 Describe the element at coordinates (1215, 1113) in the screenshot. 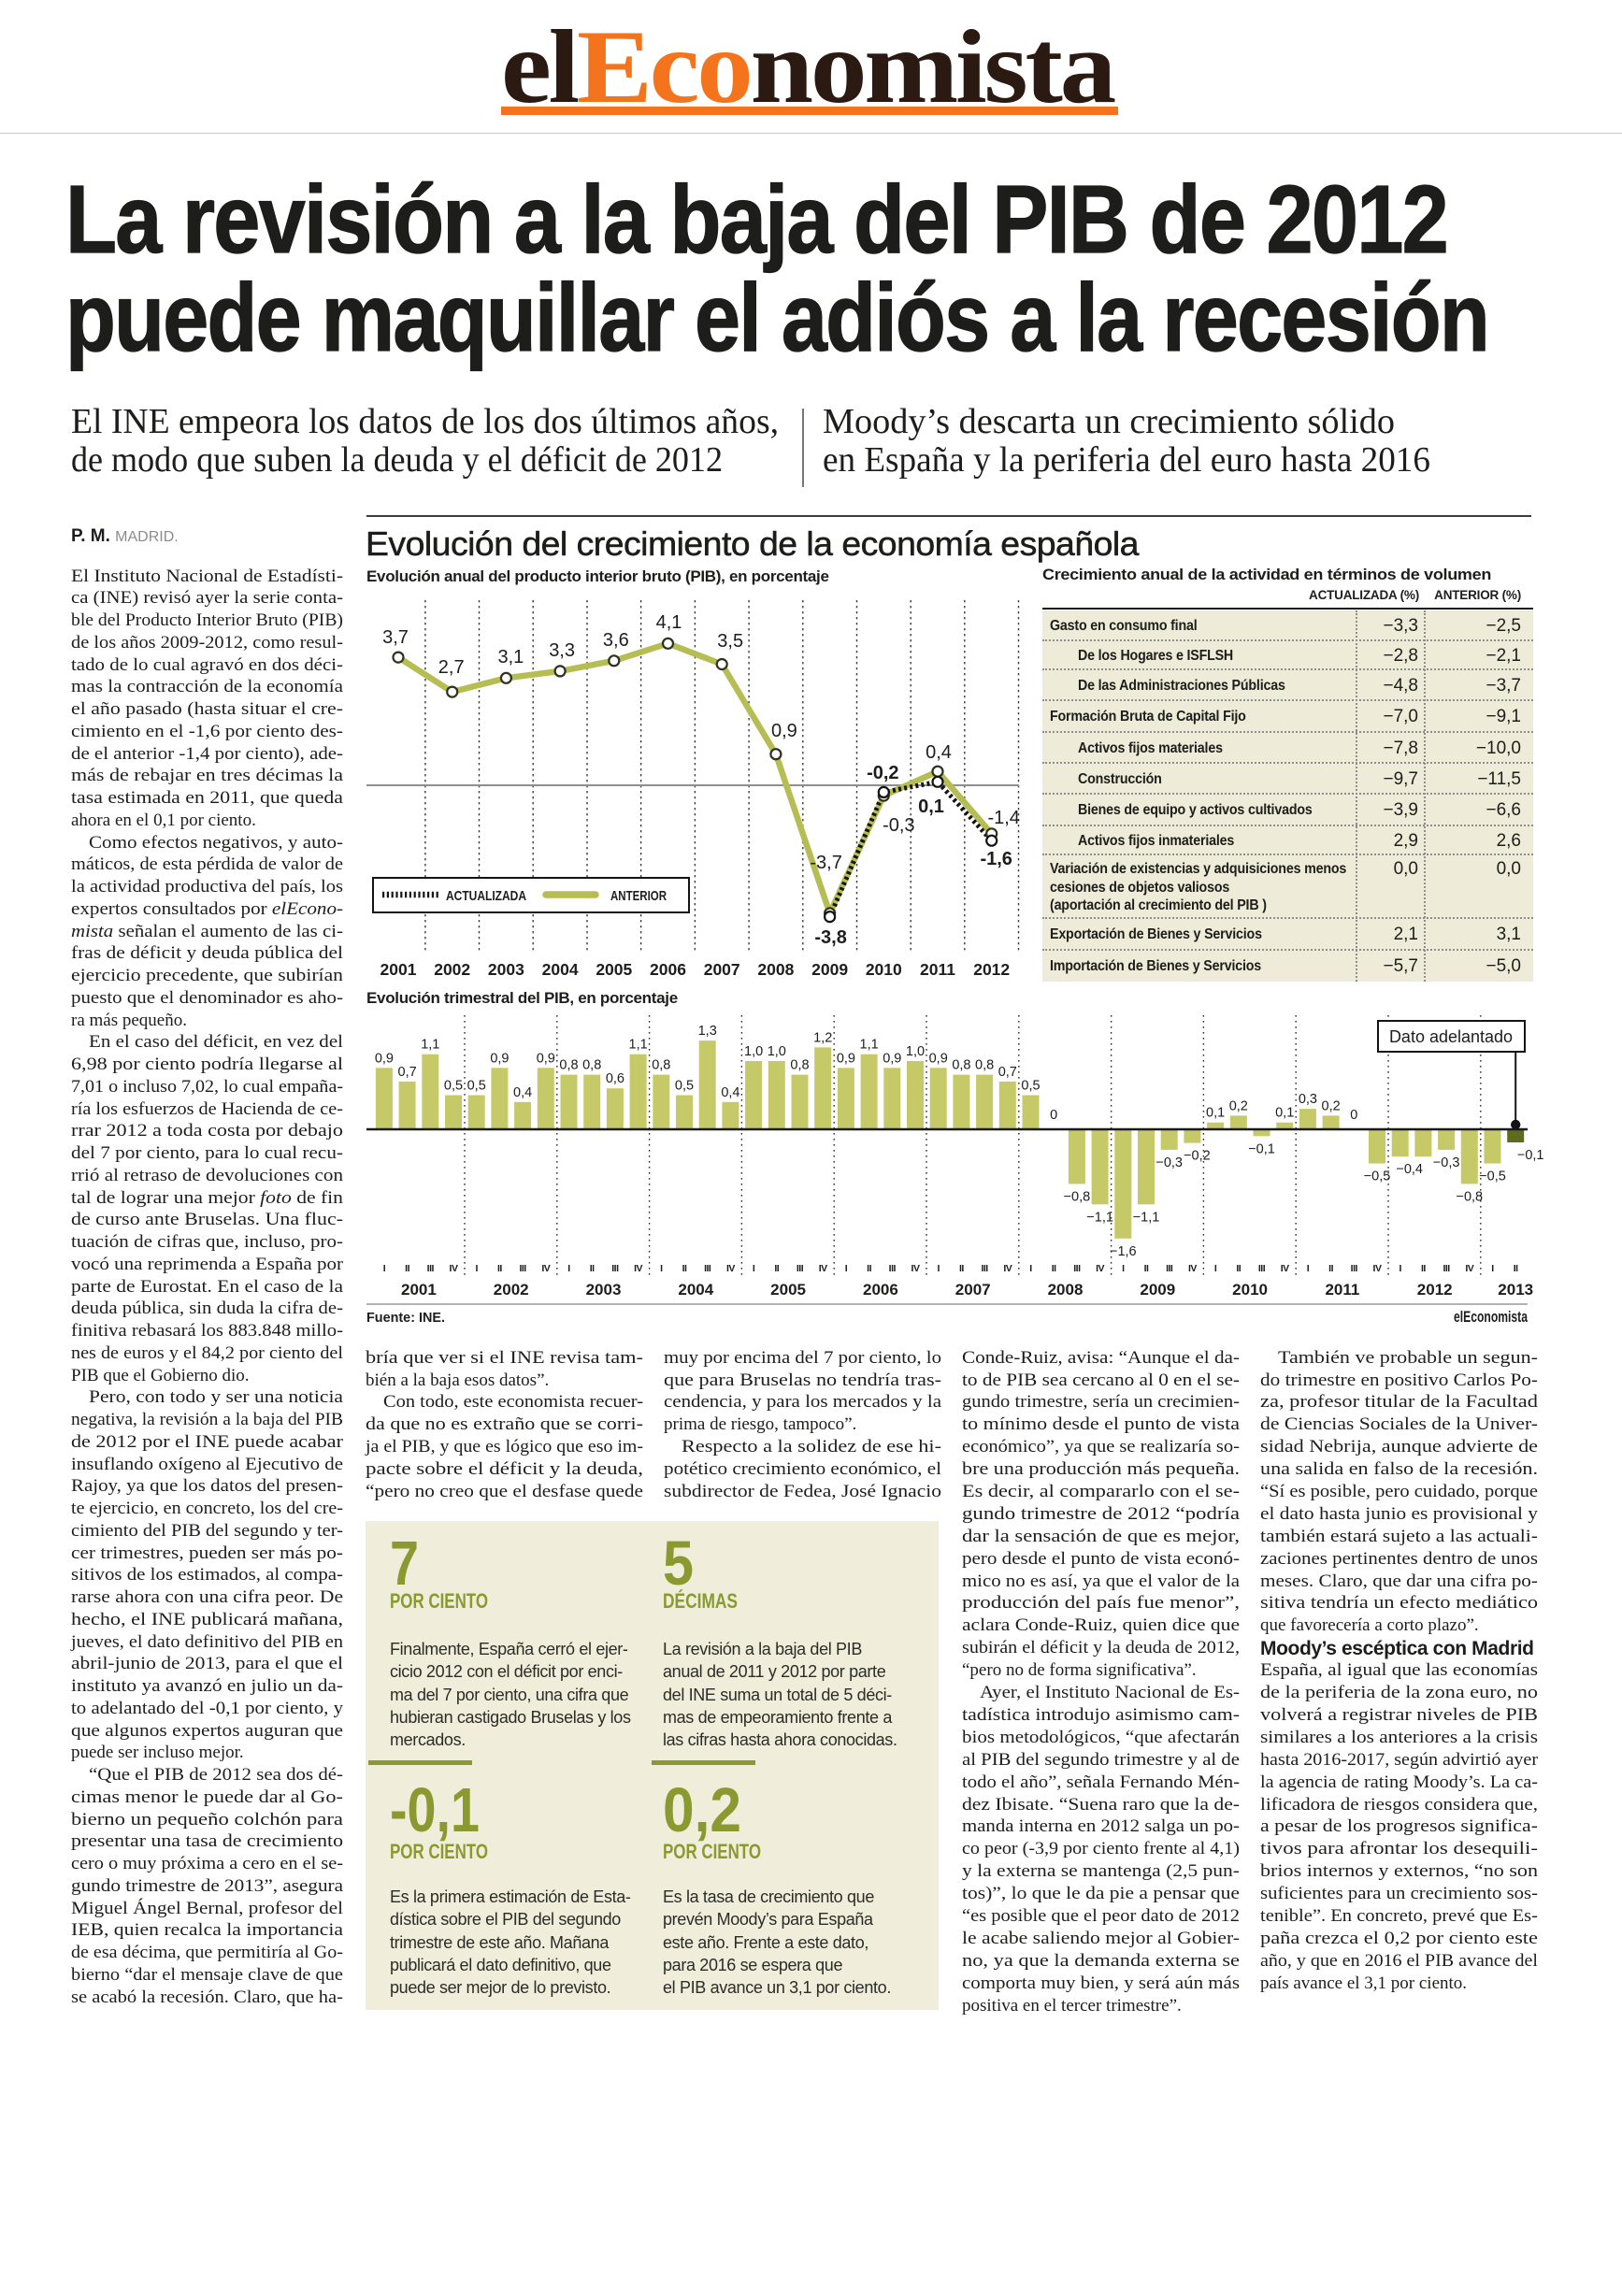

I see `svg-text: 0,1` at that location.